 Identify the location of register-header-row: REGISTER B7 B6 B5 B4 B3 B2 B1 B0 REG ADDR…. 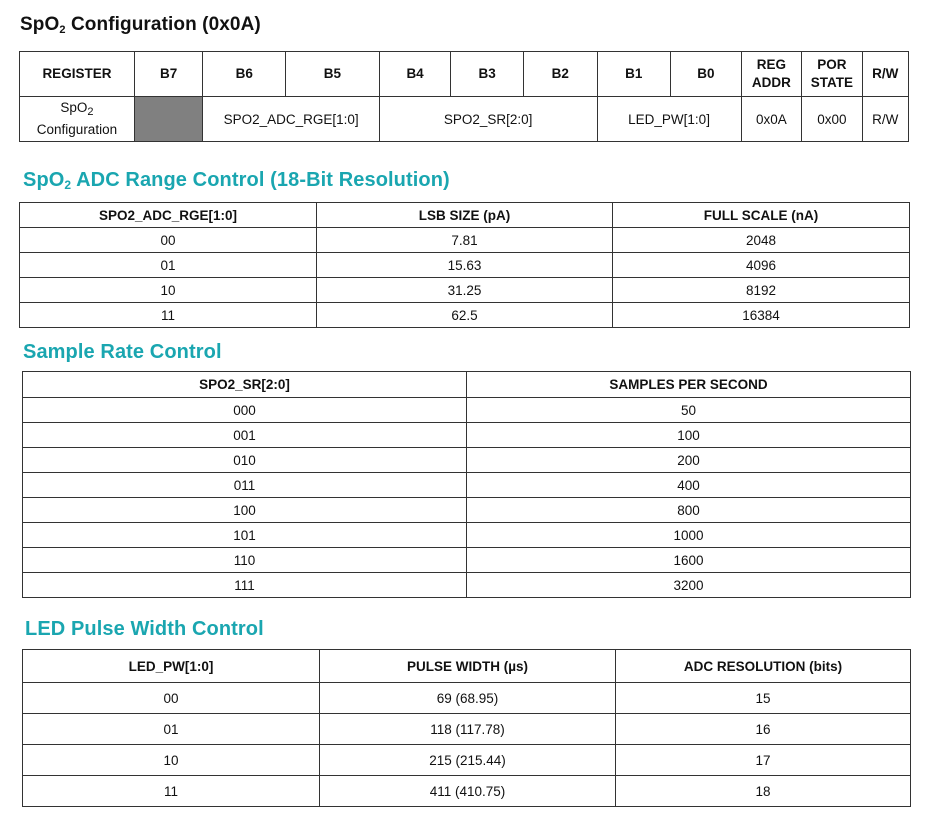
(464, 74).